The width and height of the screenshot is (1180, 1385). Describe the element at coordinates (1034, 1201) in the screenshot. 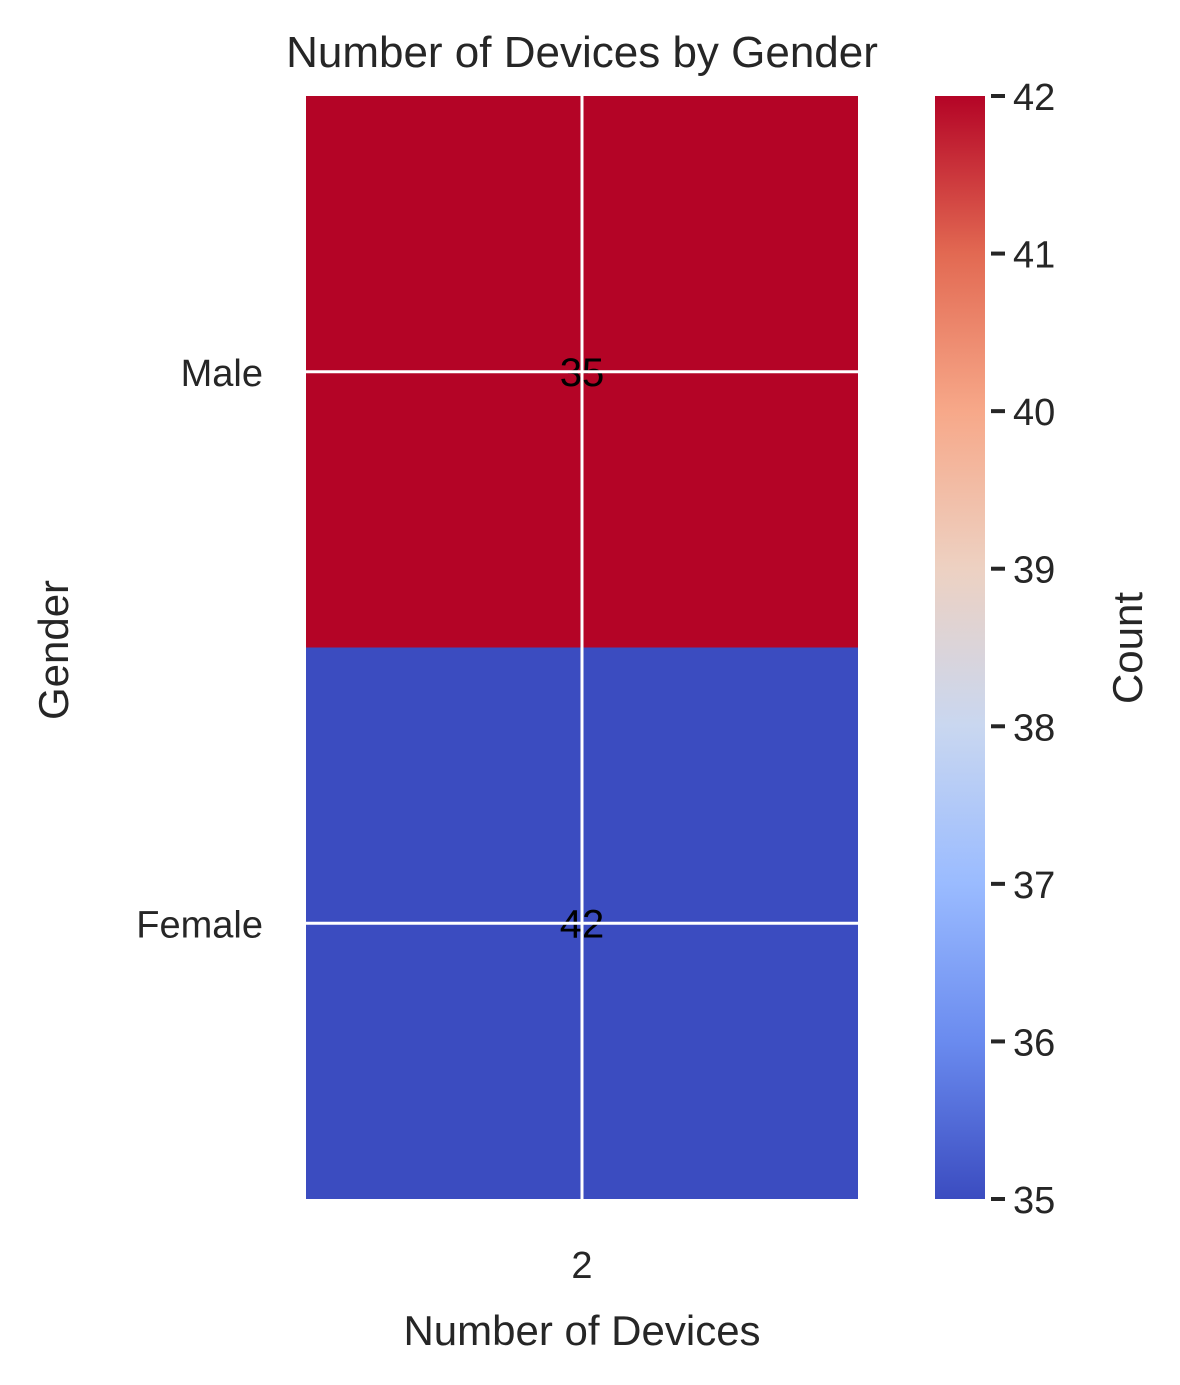

I see `colorbar-tick-label: 35` at that location.